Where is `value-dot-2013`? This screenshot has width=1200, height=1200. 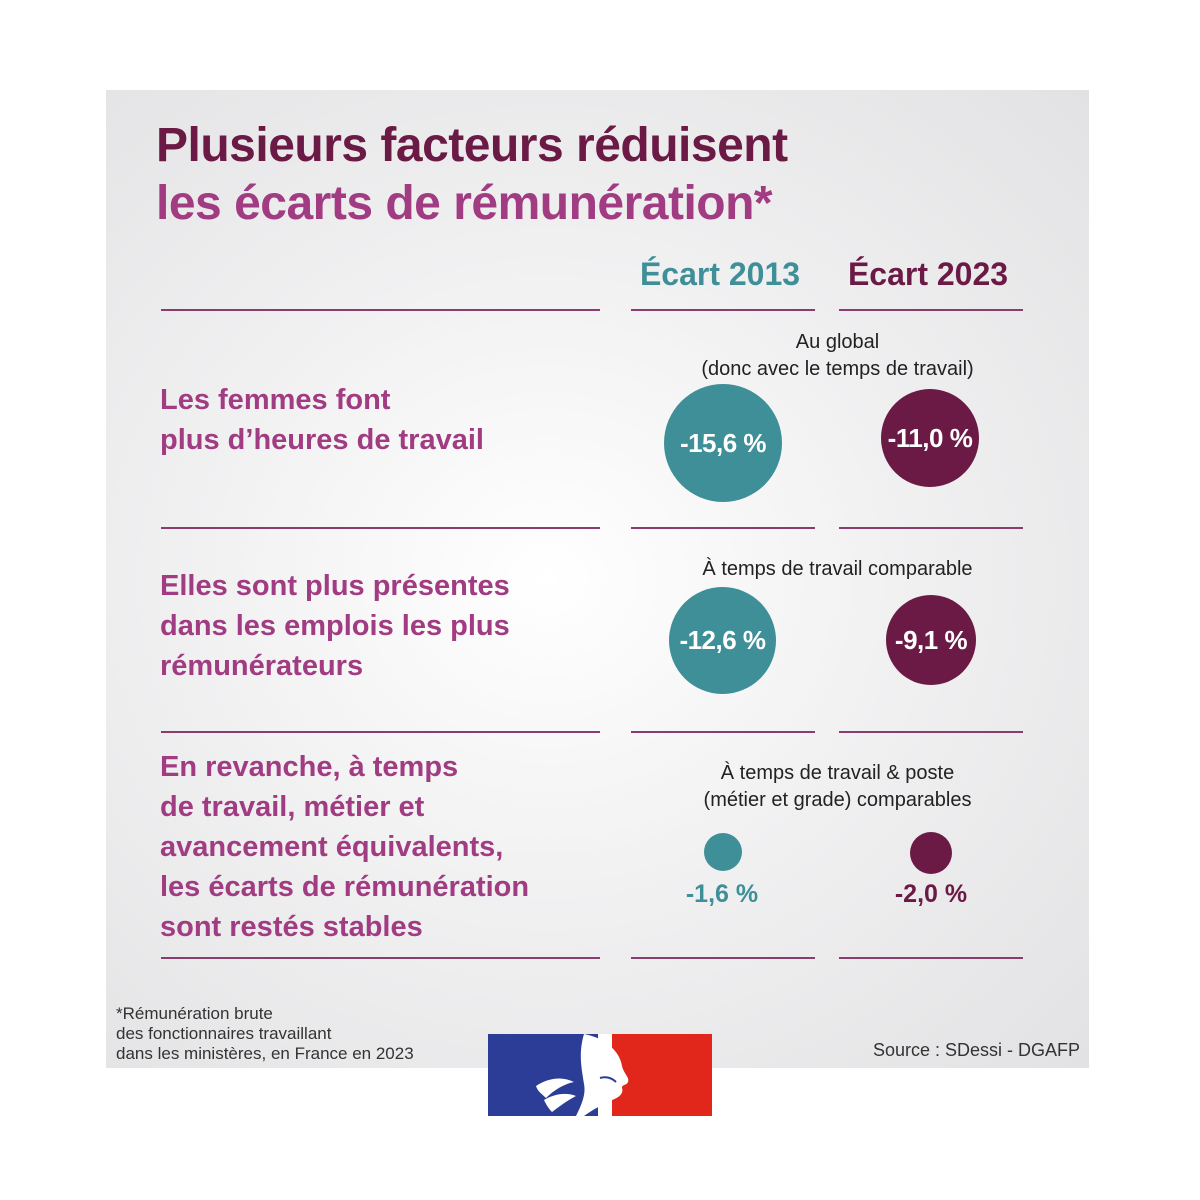
value-dot-2013 is located at coordinates (723, 852).